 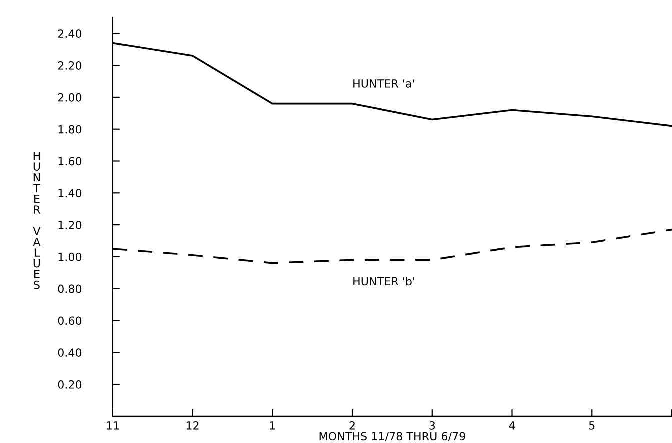 I want to click on y-tick-label: 1.40, so click(x=70, y=193).